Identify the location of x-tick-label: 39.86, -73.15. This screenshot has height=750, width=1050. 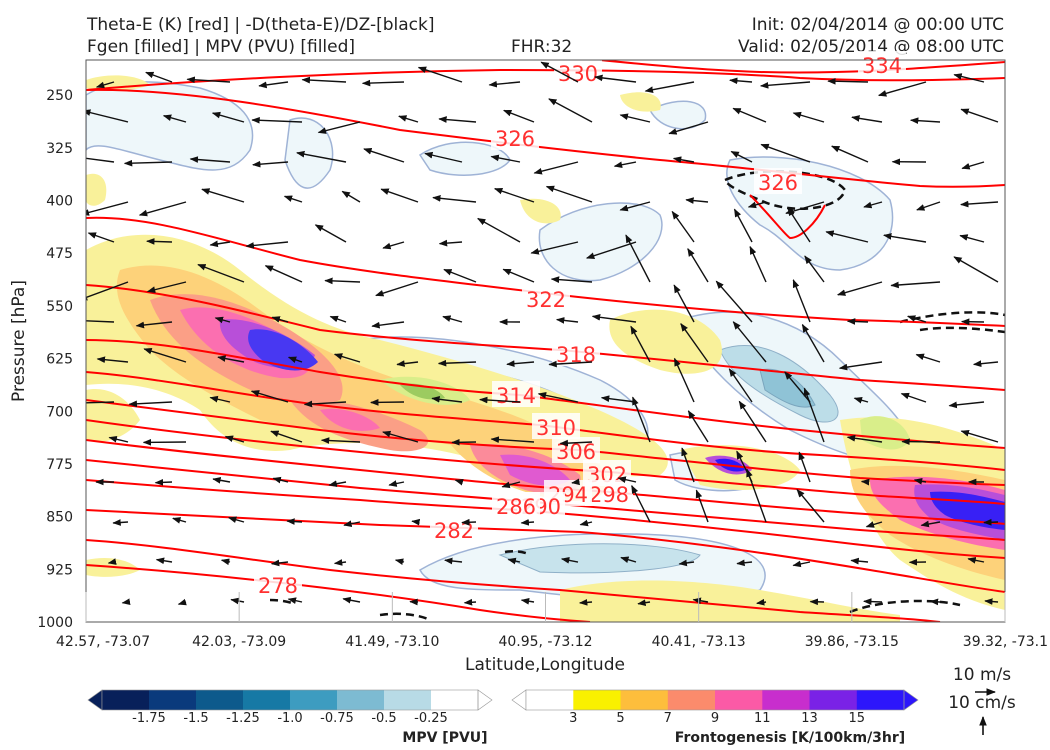
(852, 642).